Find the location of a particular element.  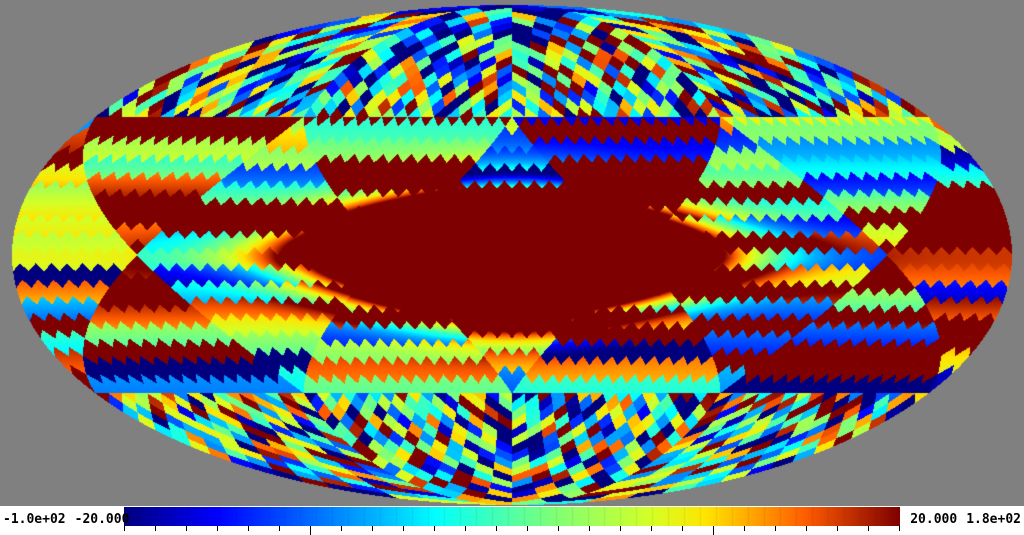

colorbar-data-max-label: 1.8e+02 is located at coordinates (993, 519).